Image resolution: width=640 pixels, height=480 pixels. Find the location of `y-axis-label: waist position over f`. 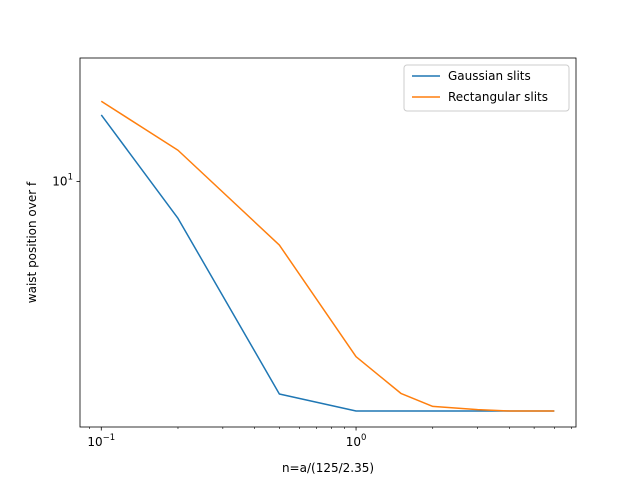

y-axis-label: waist position over f is located at coordinates (32, 242).